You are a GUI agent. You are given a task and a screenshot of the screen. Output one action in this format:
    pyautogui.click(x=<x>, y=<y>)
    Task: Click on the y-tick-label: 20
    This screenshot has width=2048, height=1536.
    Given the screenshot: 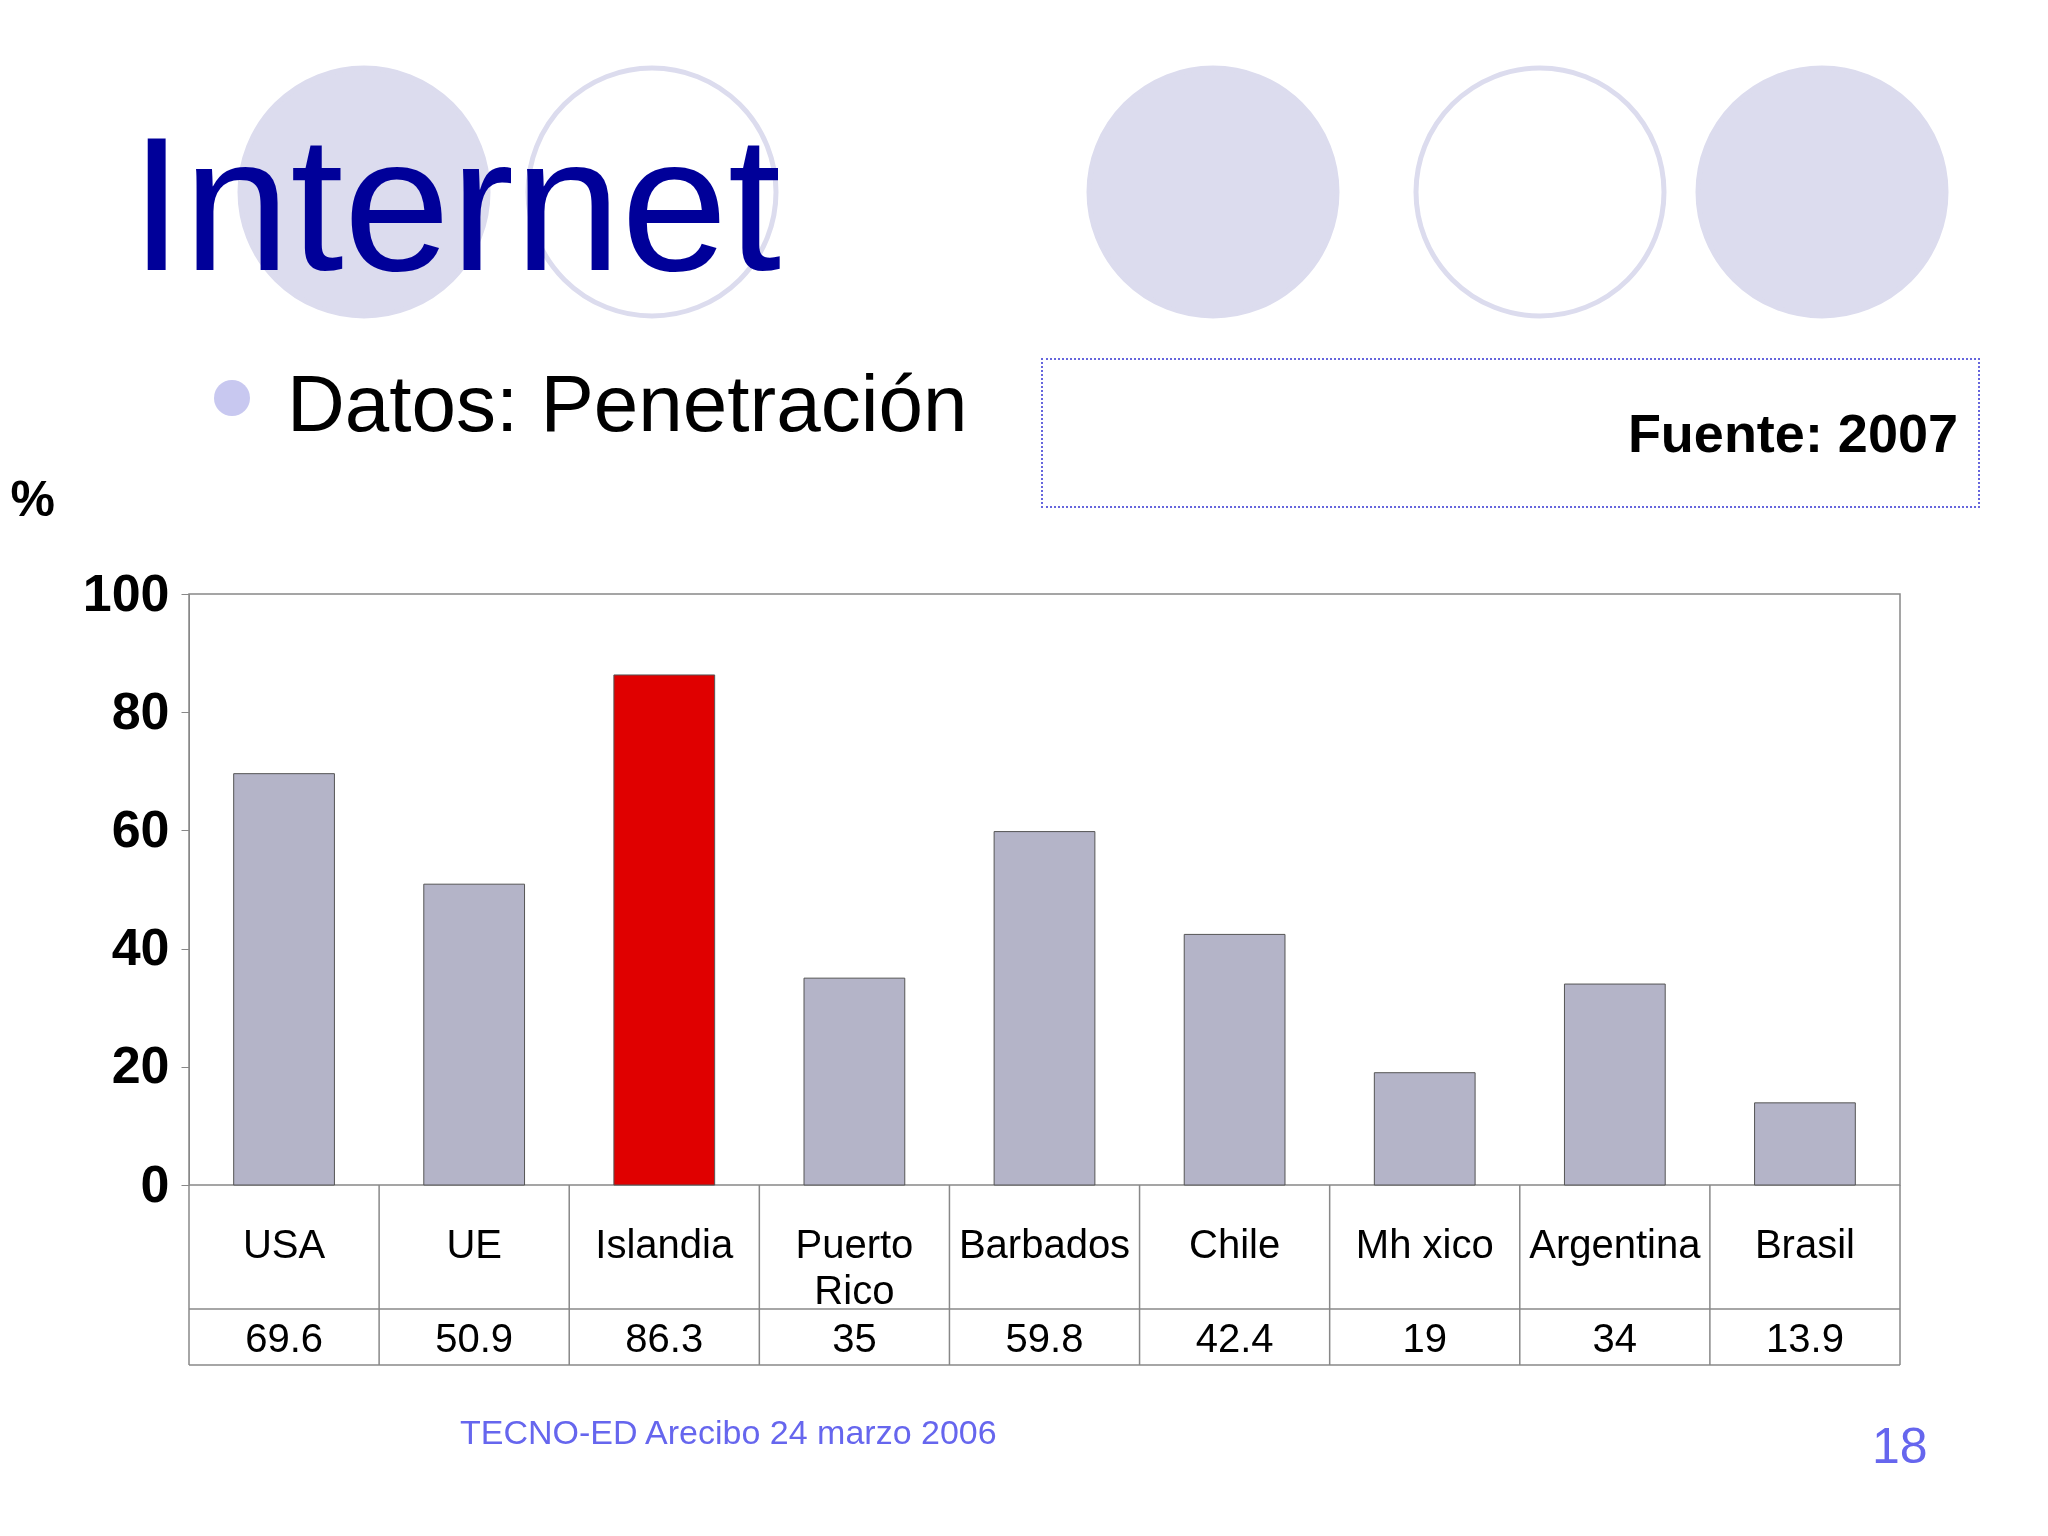 What is the action you would take?
    pyautogui.click(x=140, y=1065)
    